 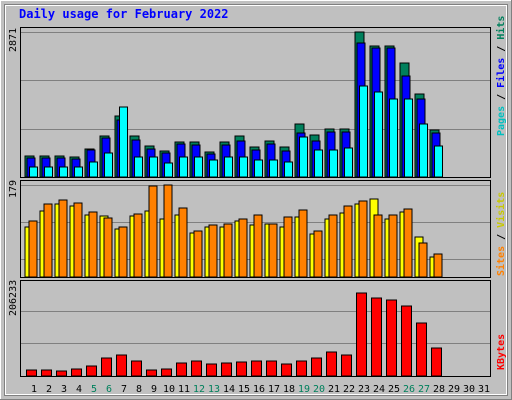 What do you see at coordinates (379, 389) in the screenshot?
I see `x-tick-label: 24` at bounding box center [379, 389].